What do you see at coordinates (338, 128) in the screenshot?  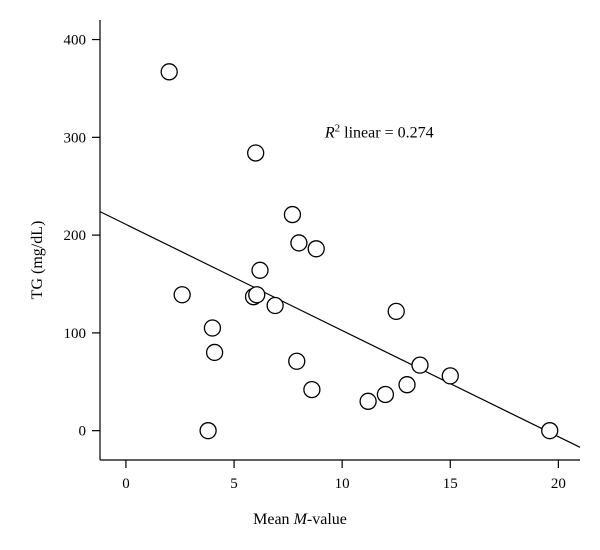 I see `r-squared-superscript: 2` at bounding box center [338, 128].